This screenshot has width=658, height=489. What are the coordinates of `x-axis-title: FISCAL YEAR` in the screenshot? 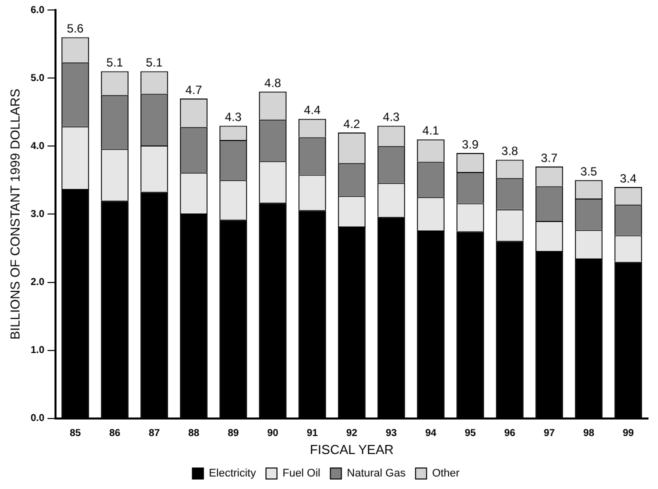 It's located at (352, 449).